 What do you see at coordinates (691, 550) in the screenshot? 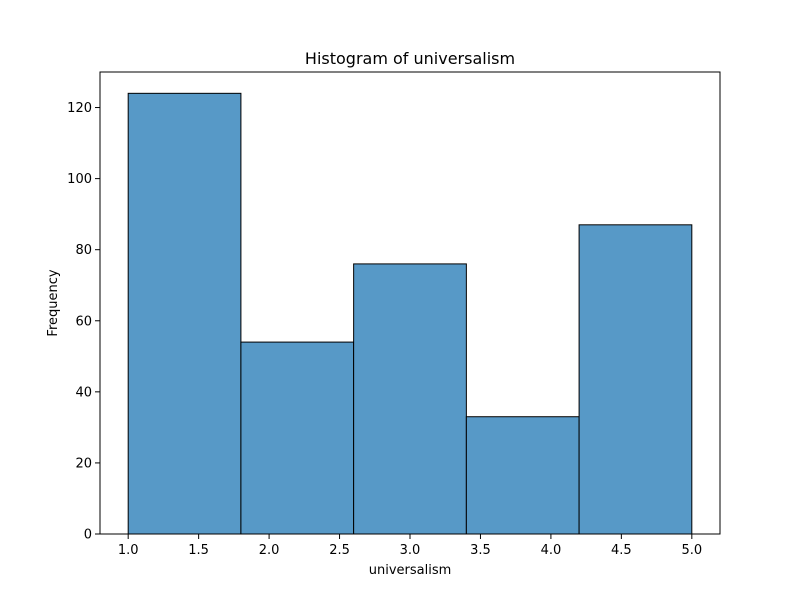
I see `x-tick-label: 5.0` at bounding box center [691, 550].